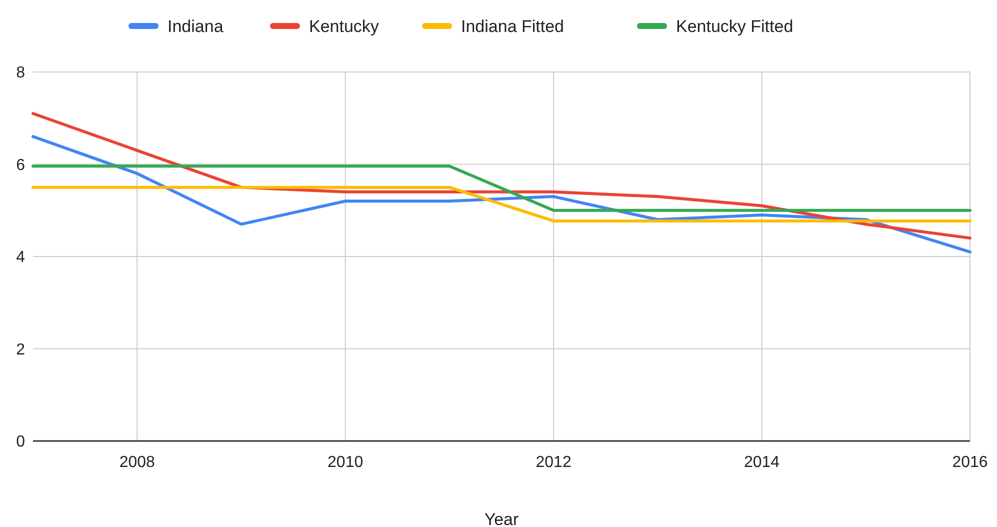 Image resolution: width=997 pixels, height=527 pixels. Describe the element at coordinates (344, 26) in the screenshot. I see `legend-label: Kentucky` at that location.